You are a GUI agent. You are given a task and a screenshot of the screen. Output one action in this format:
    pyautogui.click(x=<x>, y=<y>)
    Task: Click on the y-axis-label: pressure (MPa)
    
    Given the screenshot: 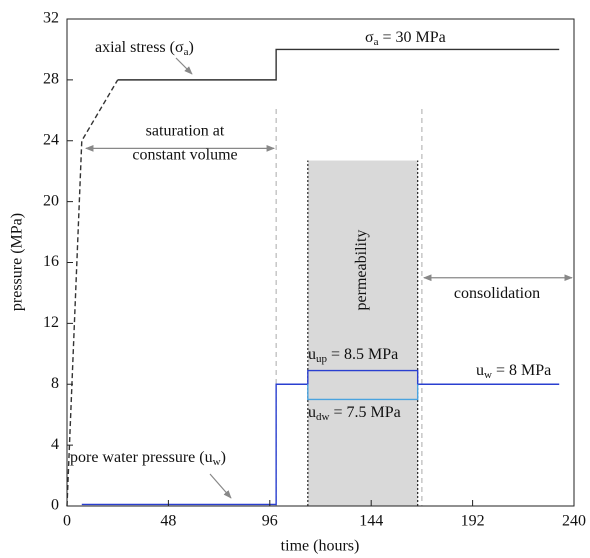 What is the action you would take?
    pyautogui.click(x=17, y=262)
    